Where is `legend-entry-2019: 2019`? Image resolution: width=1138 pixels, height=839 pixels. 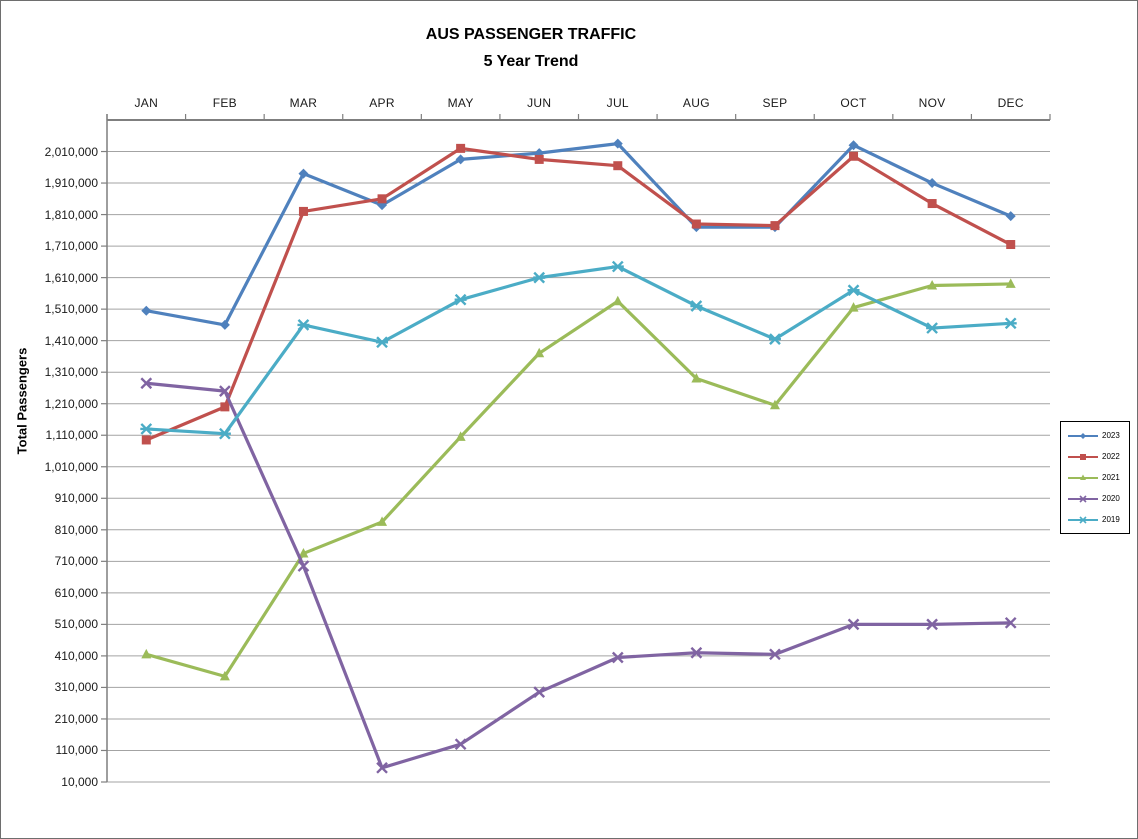
legend-entry-2019: 2019 is located at coordinates (1097, 520).